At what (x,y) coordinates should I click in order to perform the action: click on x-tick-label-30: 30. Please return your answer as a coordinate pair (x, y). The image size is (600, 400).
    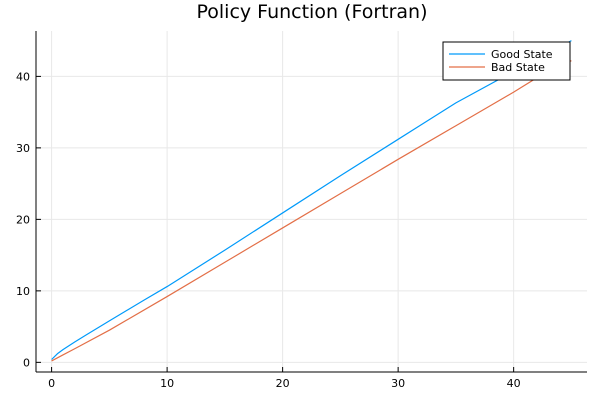
    Looking at the image, I should click on (398, 383).